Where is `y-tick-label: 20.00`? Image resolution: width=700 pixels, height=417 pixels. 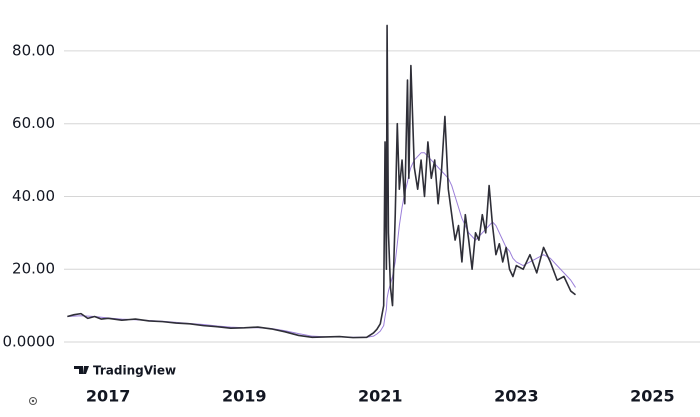 y-tick-label: 20.00 is located at coordinates (33, 269).